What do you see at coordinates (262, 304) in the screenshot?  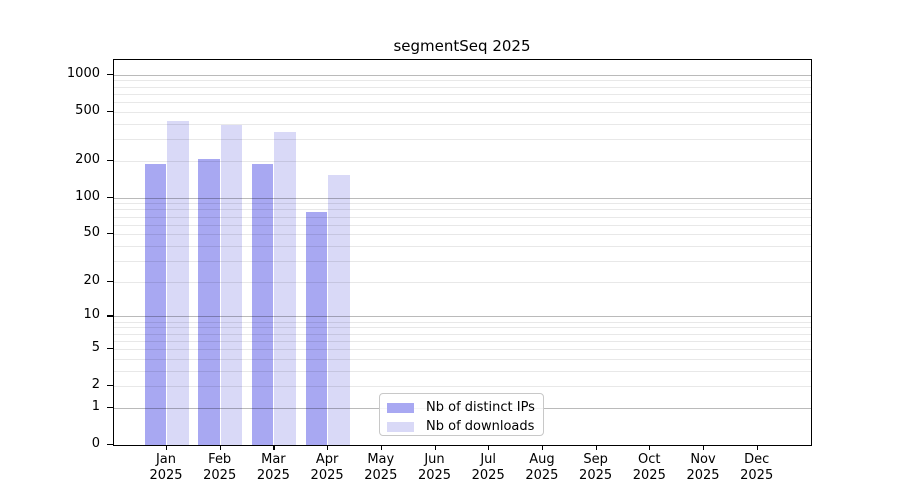 I see `bar-nb-of-distinct-ips-mar` at bounding box center [262, 304].